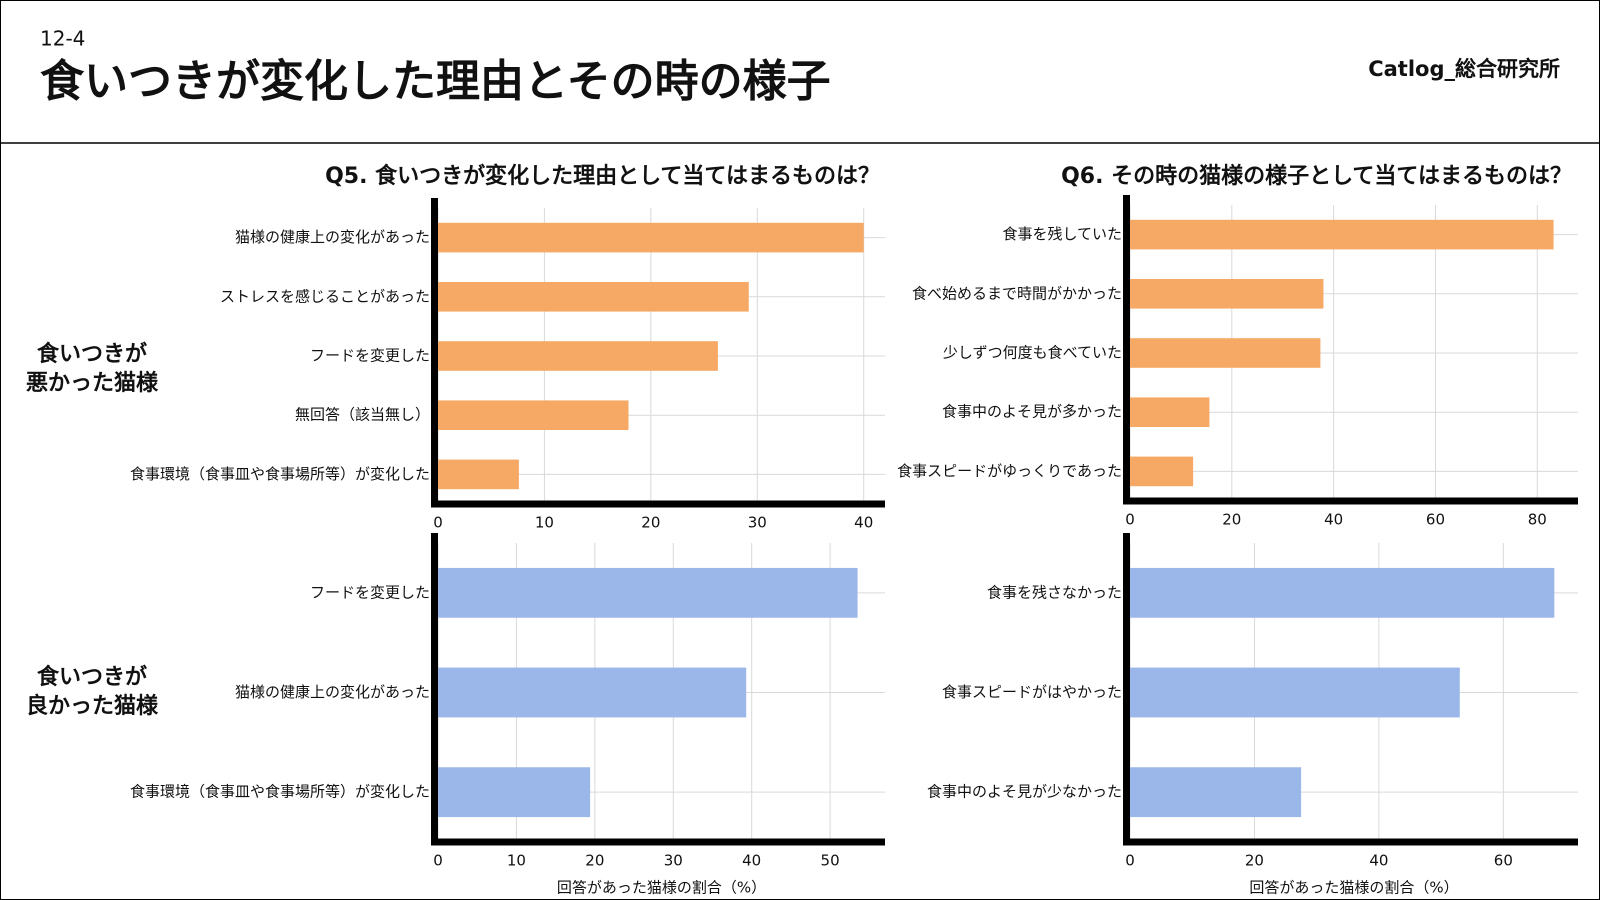 The width and height of the screenshot is (1600, 900). Describe the element at coordinates (1032, 353) in the screenshot. I see `category-label: 少しずつ何度も食べていた` at that location.